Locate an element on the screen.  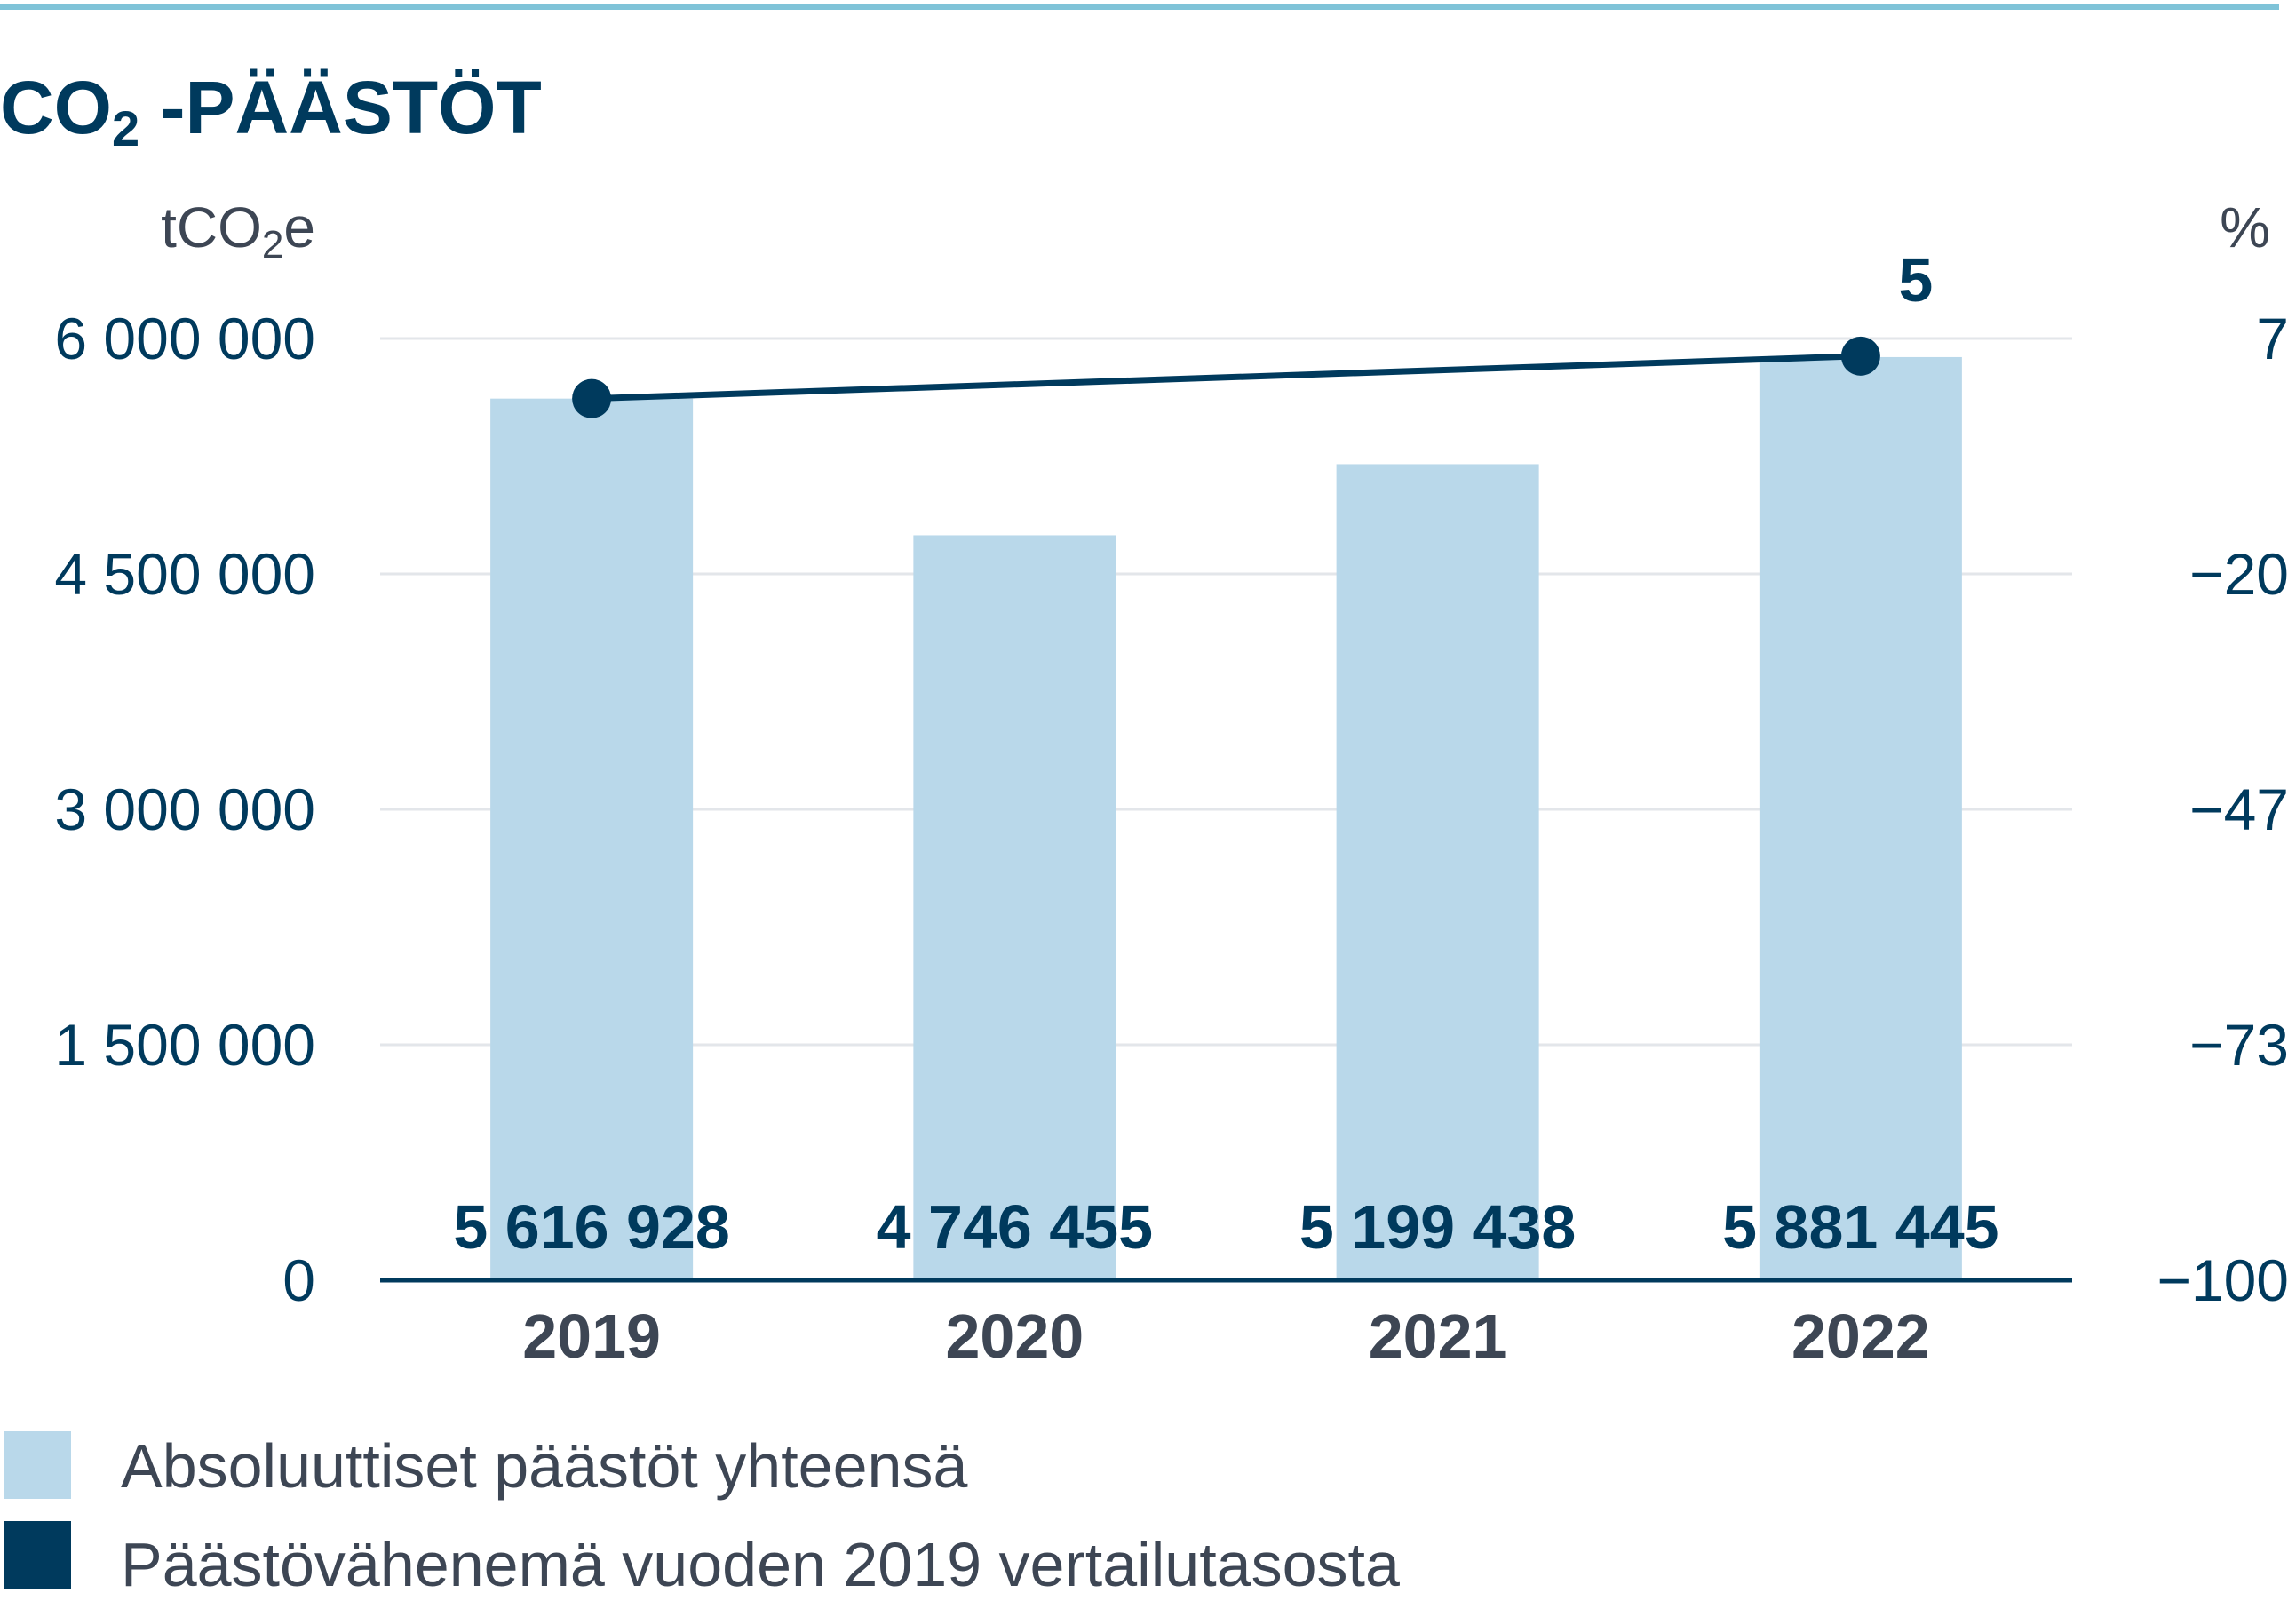
category-label: 2019 is located at coordinates (591, 1336).